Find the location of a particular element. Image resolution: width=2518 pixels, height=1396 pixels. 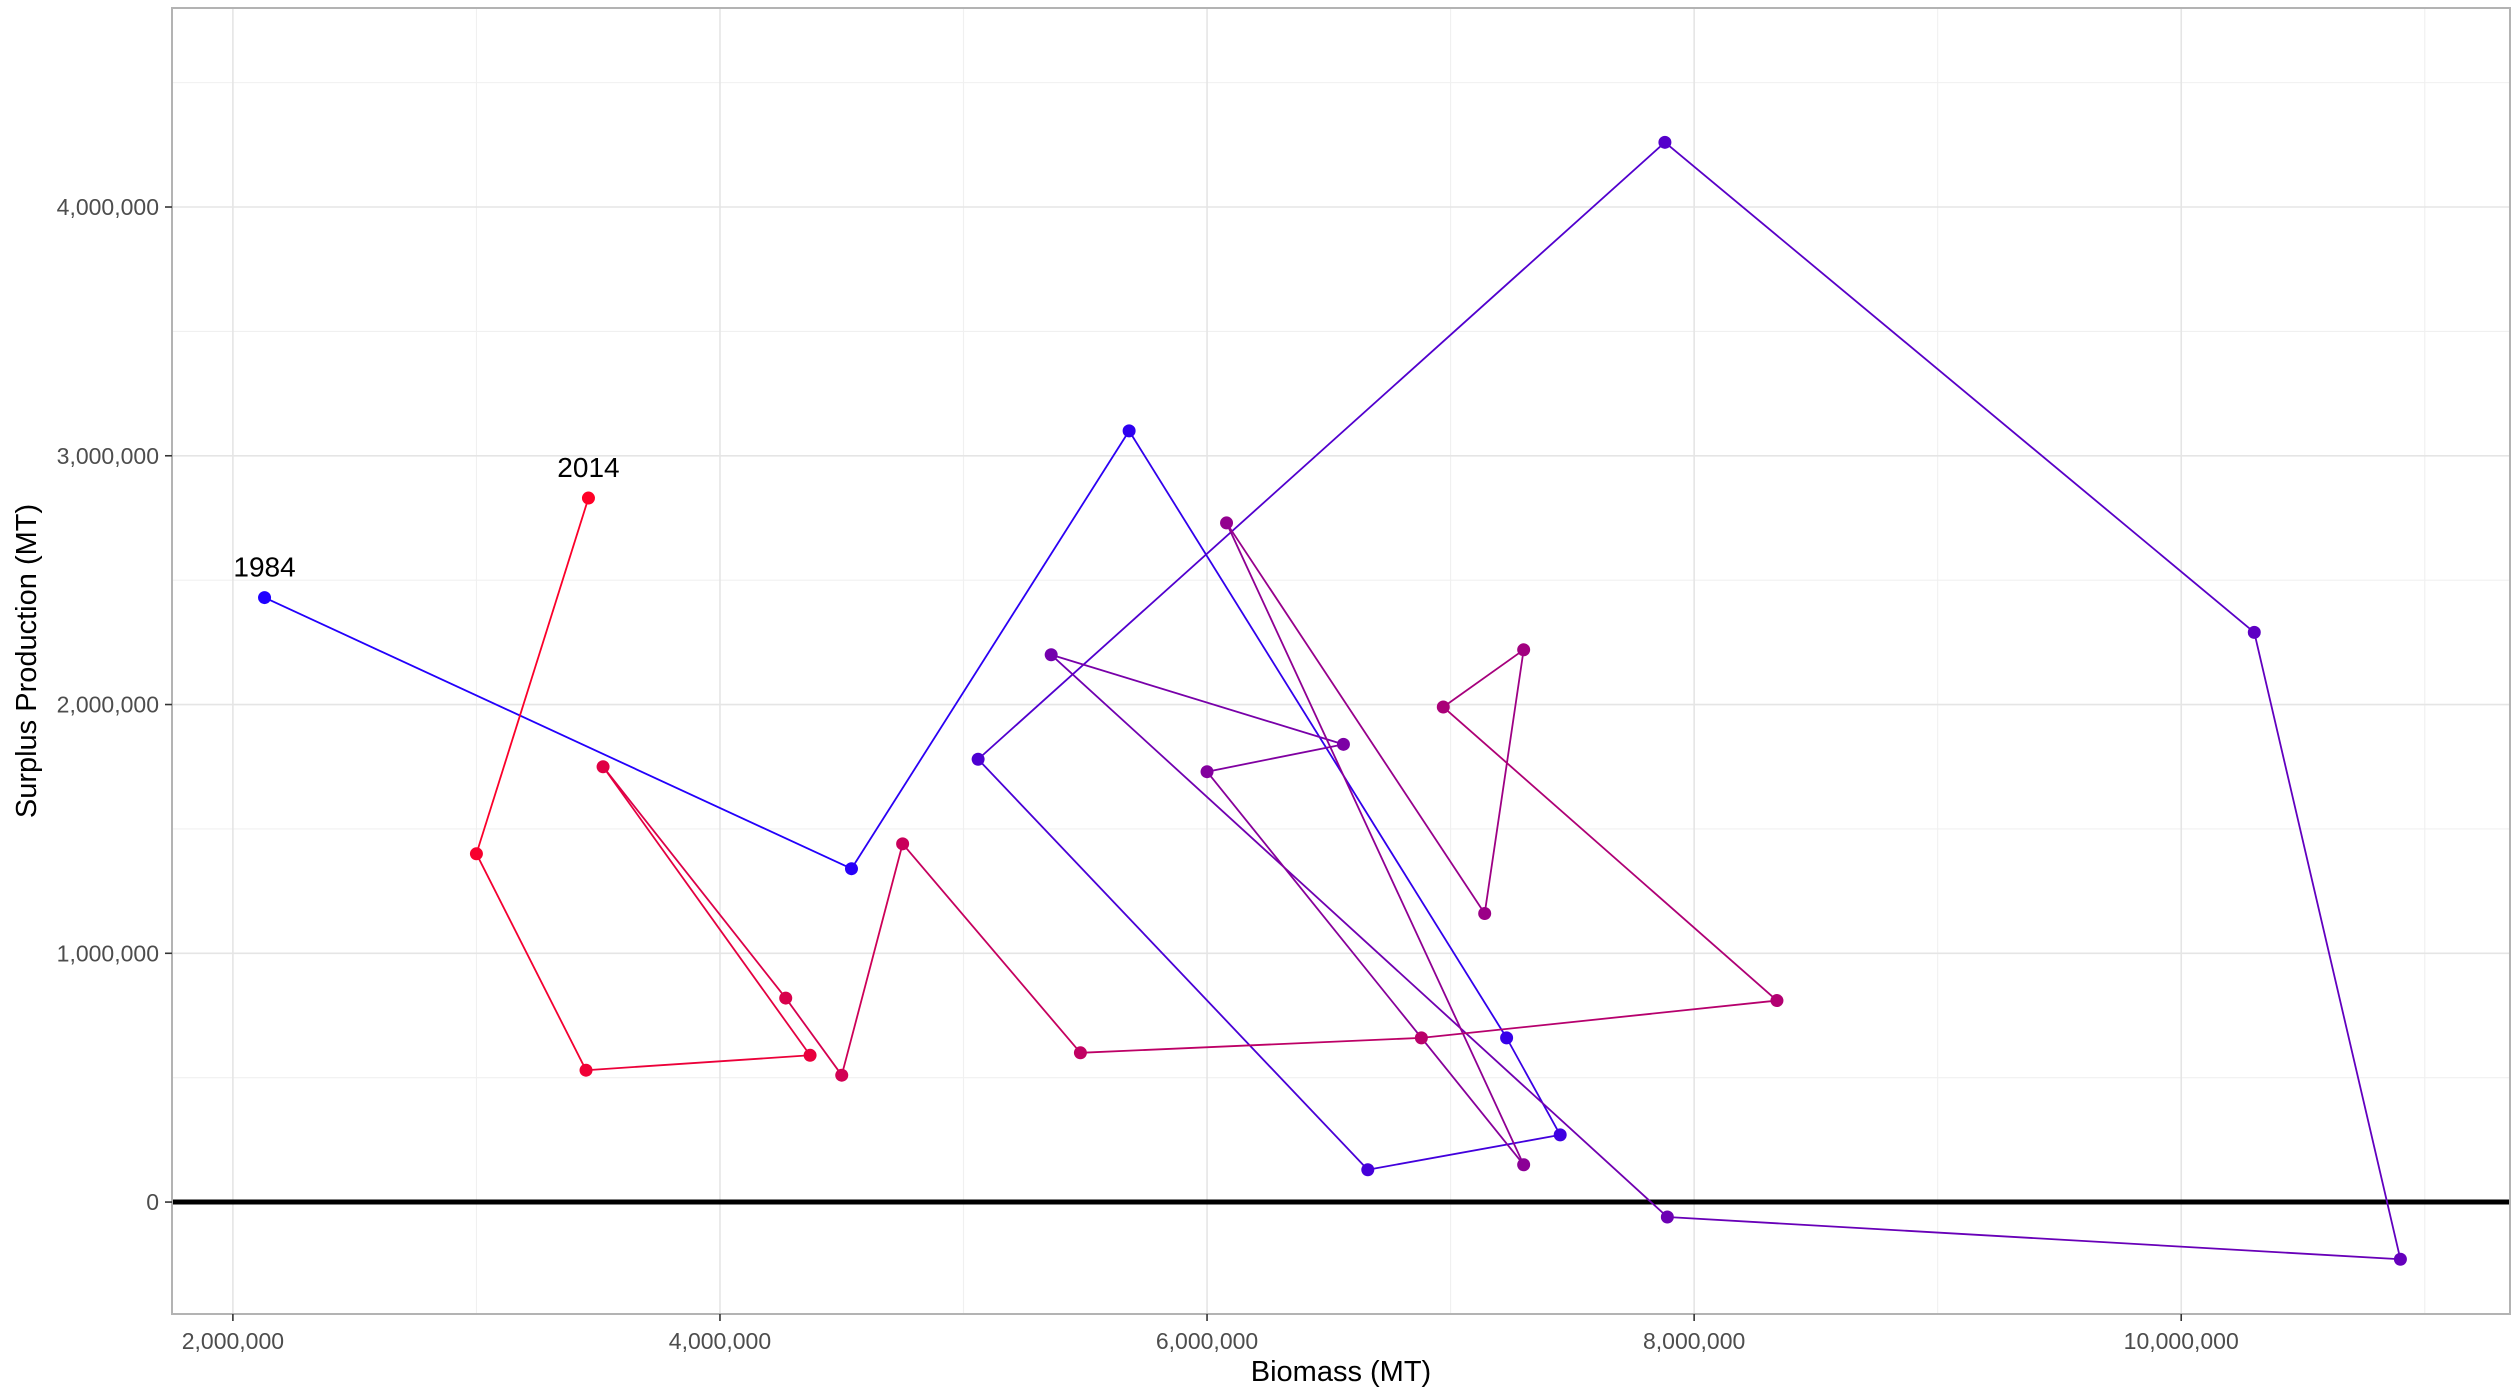

annotation-layer: 1984 2014 is located at coordinates (426, 517).